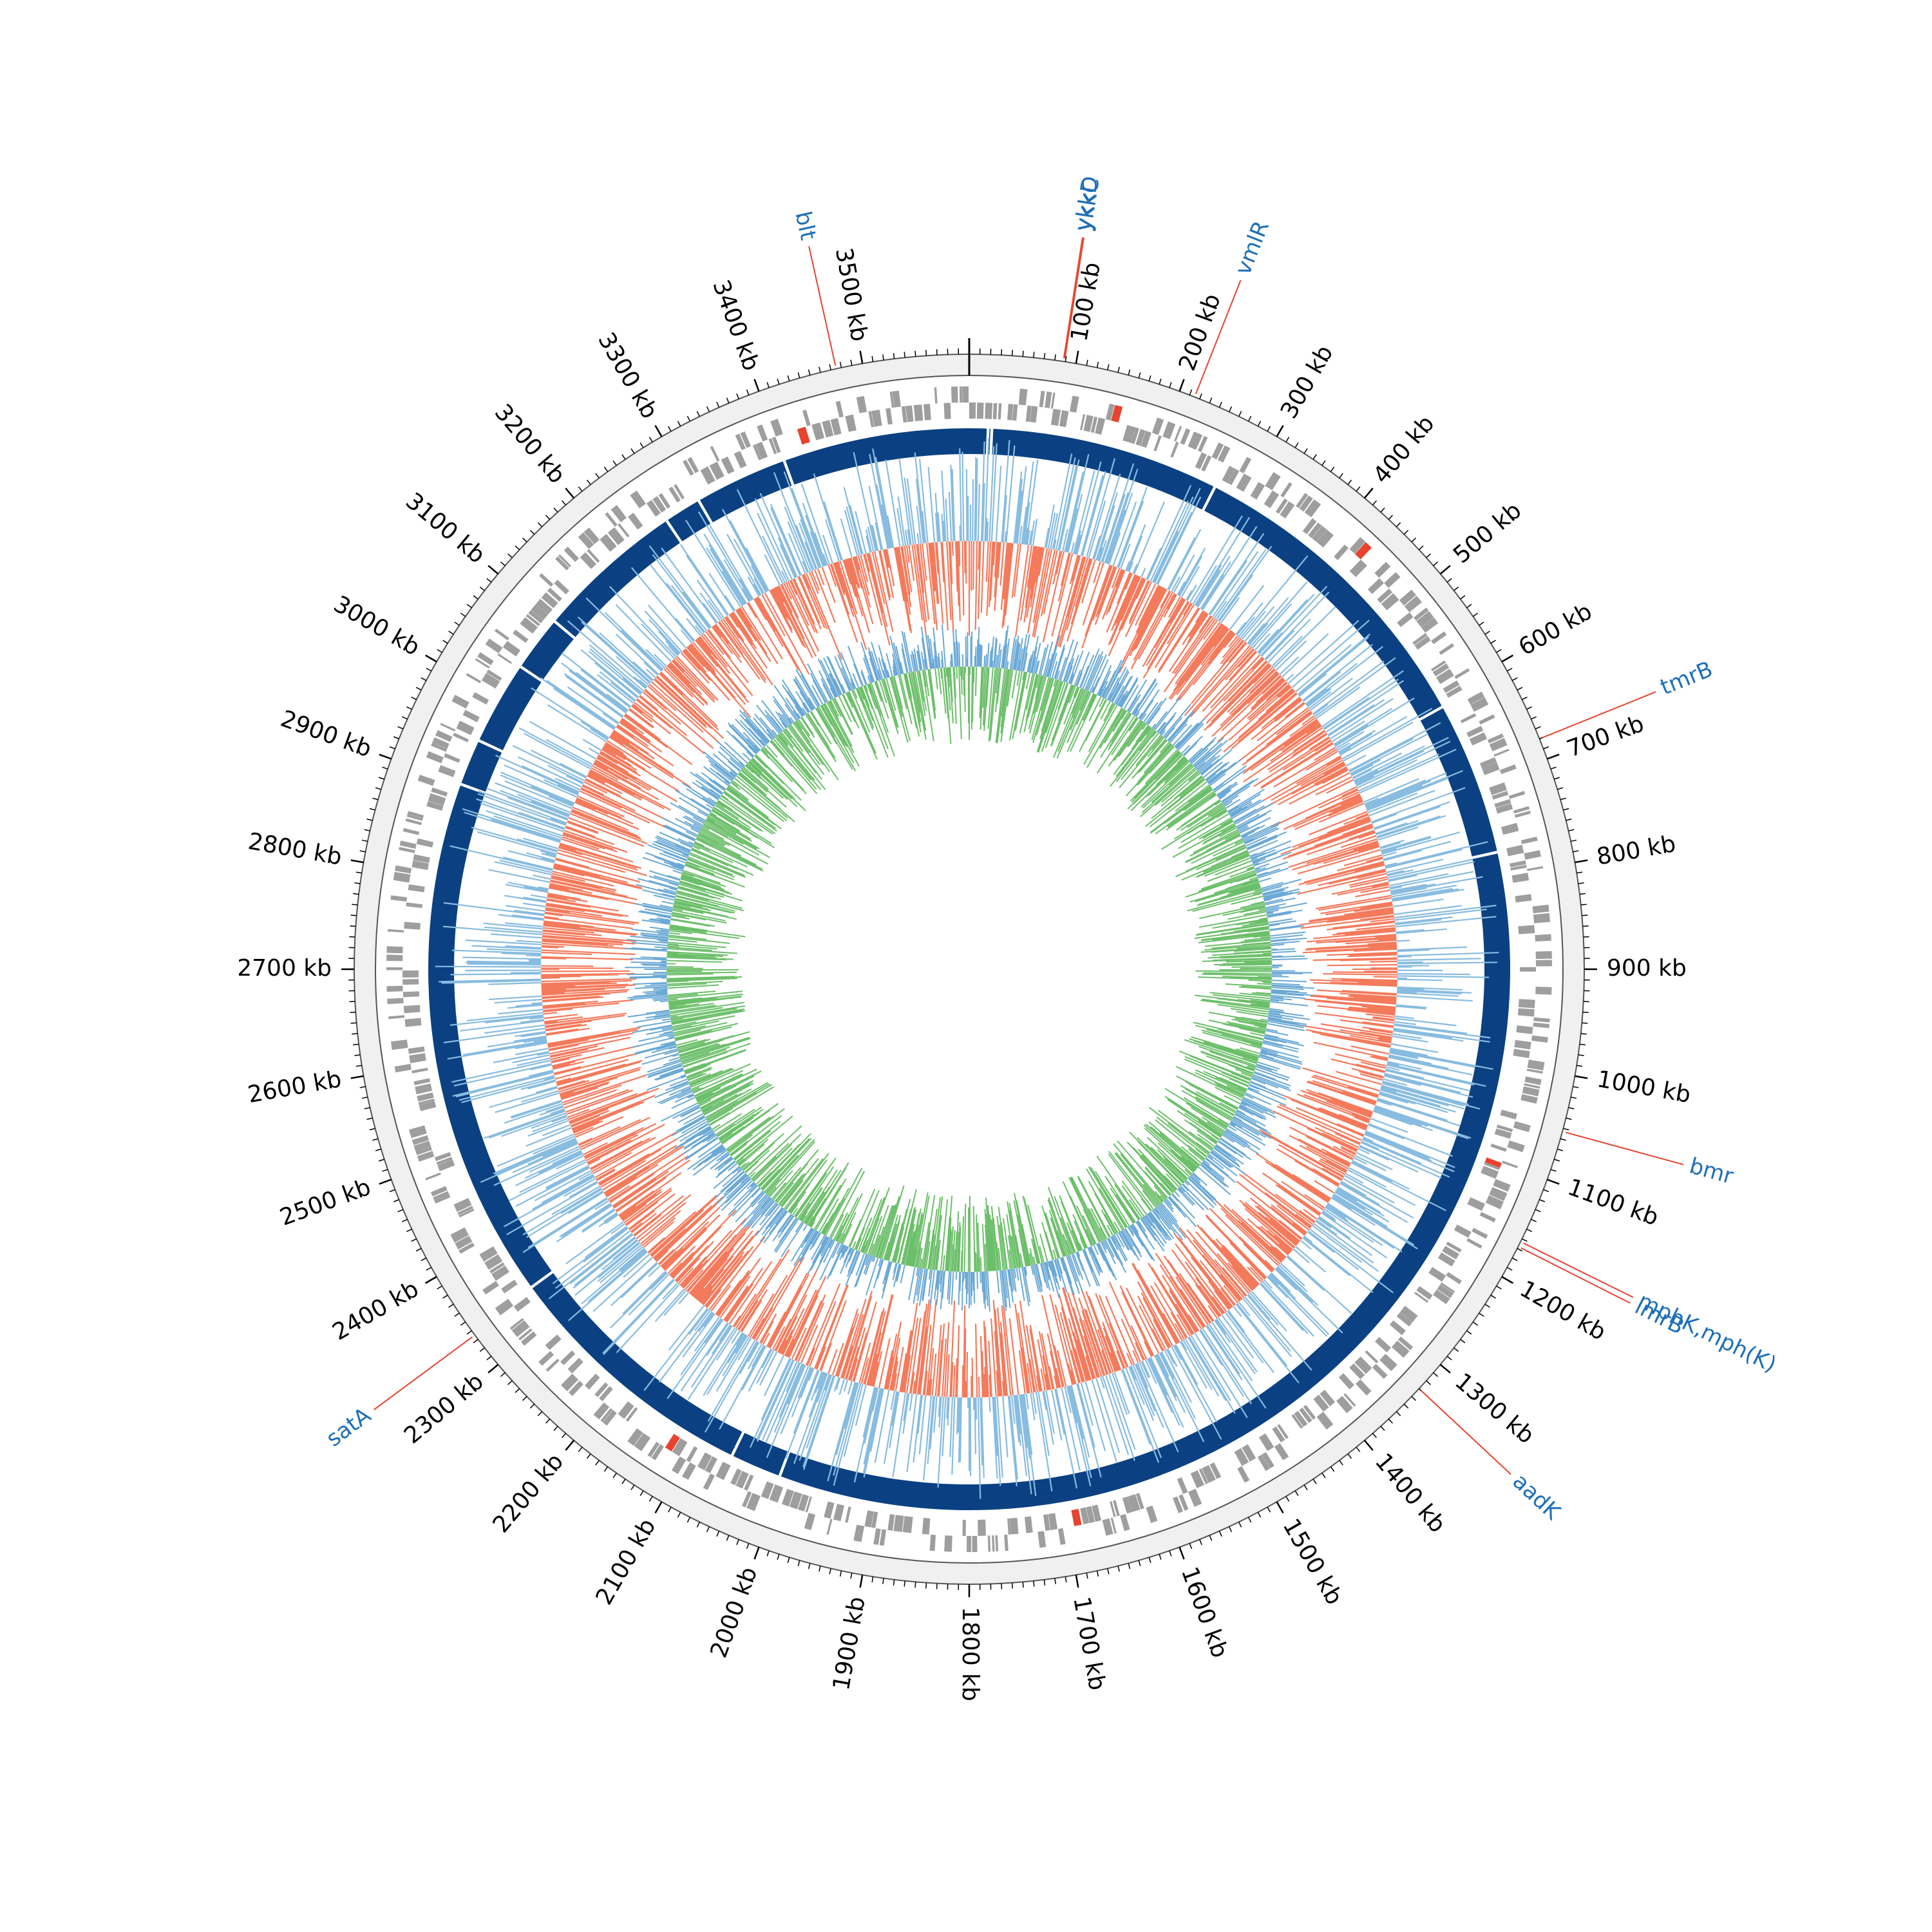  Describe the element at coordinates (1466, 1432) in the screenshot. I see `gene-leader-line` at that location.